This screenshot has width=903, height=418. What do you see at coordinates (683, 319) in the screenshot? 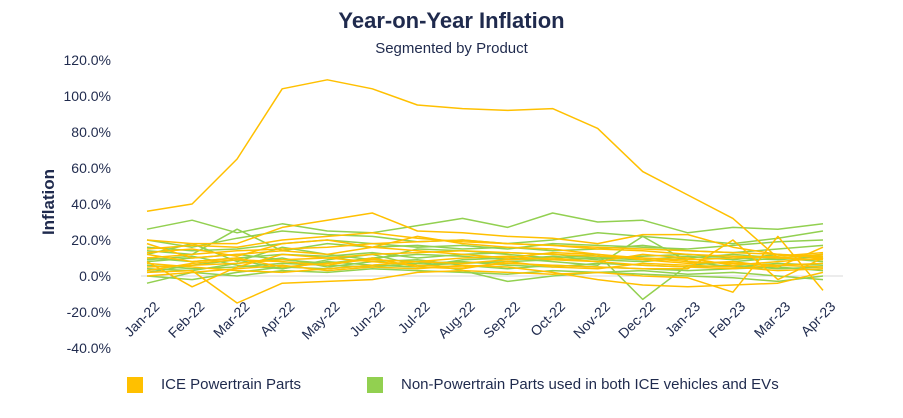
I see `x-tick-label: Jan-23` at bounding box center [683, 319].